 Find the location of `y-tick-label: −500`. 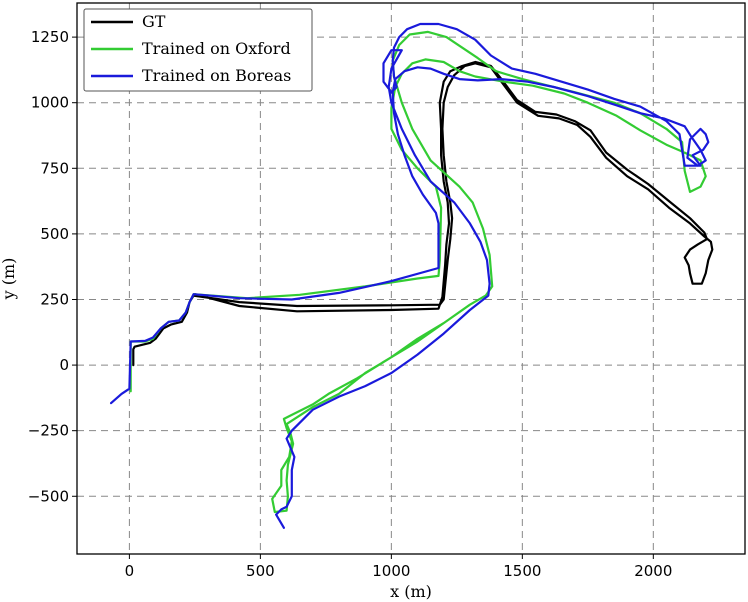

y-tick-label: −500 is located at coordinates (48, 496).